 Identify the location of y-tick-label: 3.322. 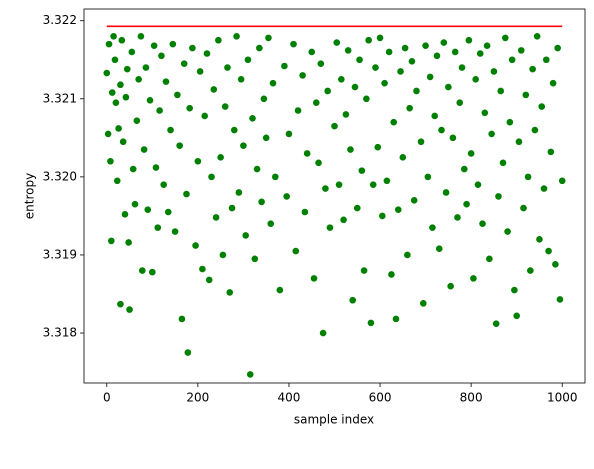
(60, 20).